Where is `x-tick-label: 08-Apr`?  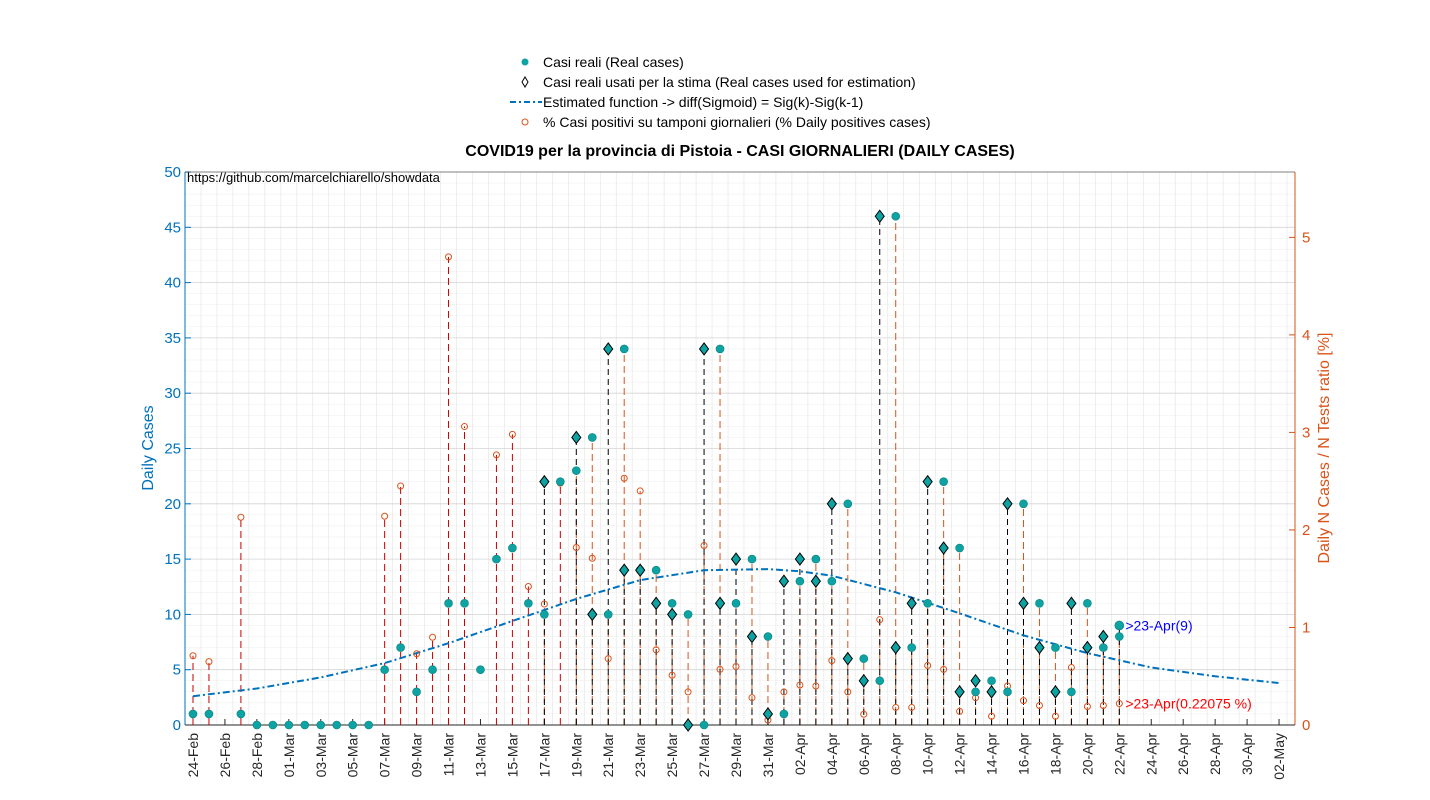 x-tick-label: 08-Apr is located at coordinates (896, 754).